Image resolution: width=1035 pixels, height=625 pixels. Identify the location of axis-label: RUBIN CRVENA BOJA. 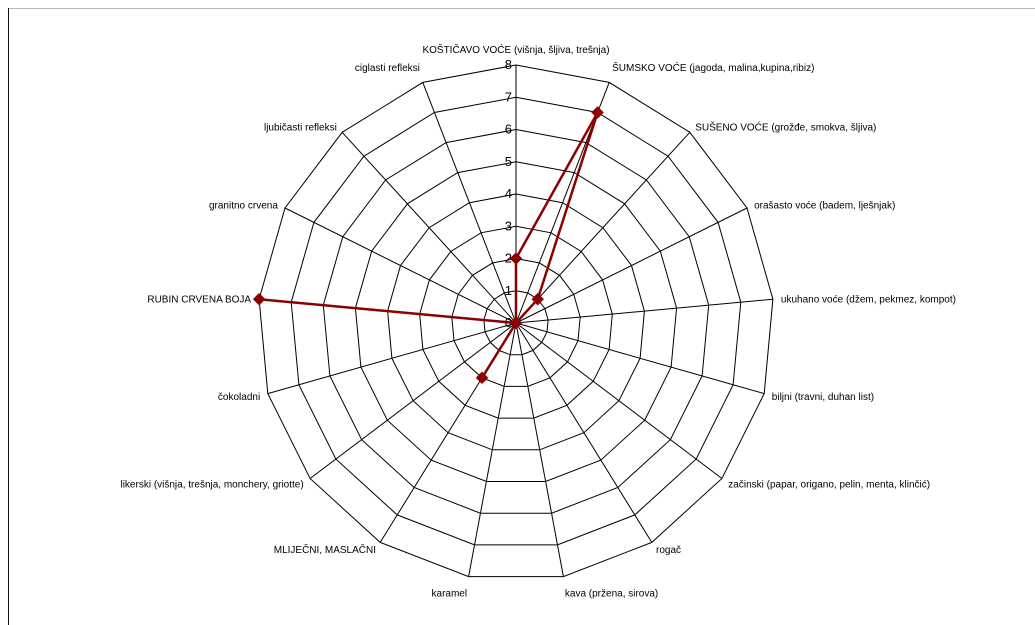
(199, 300).